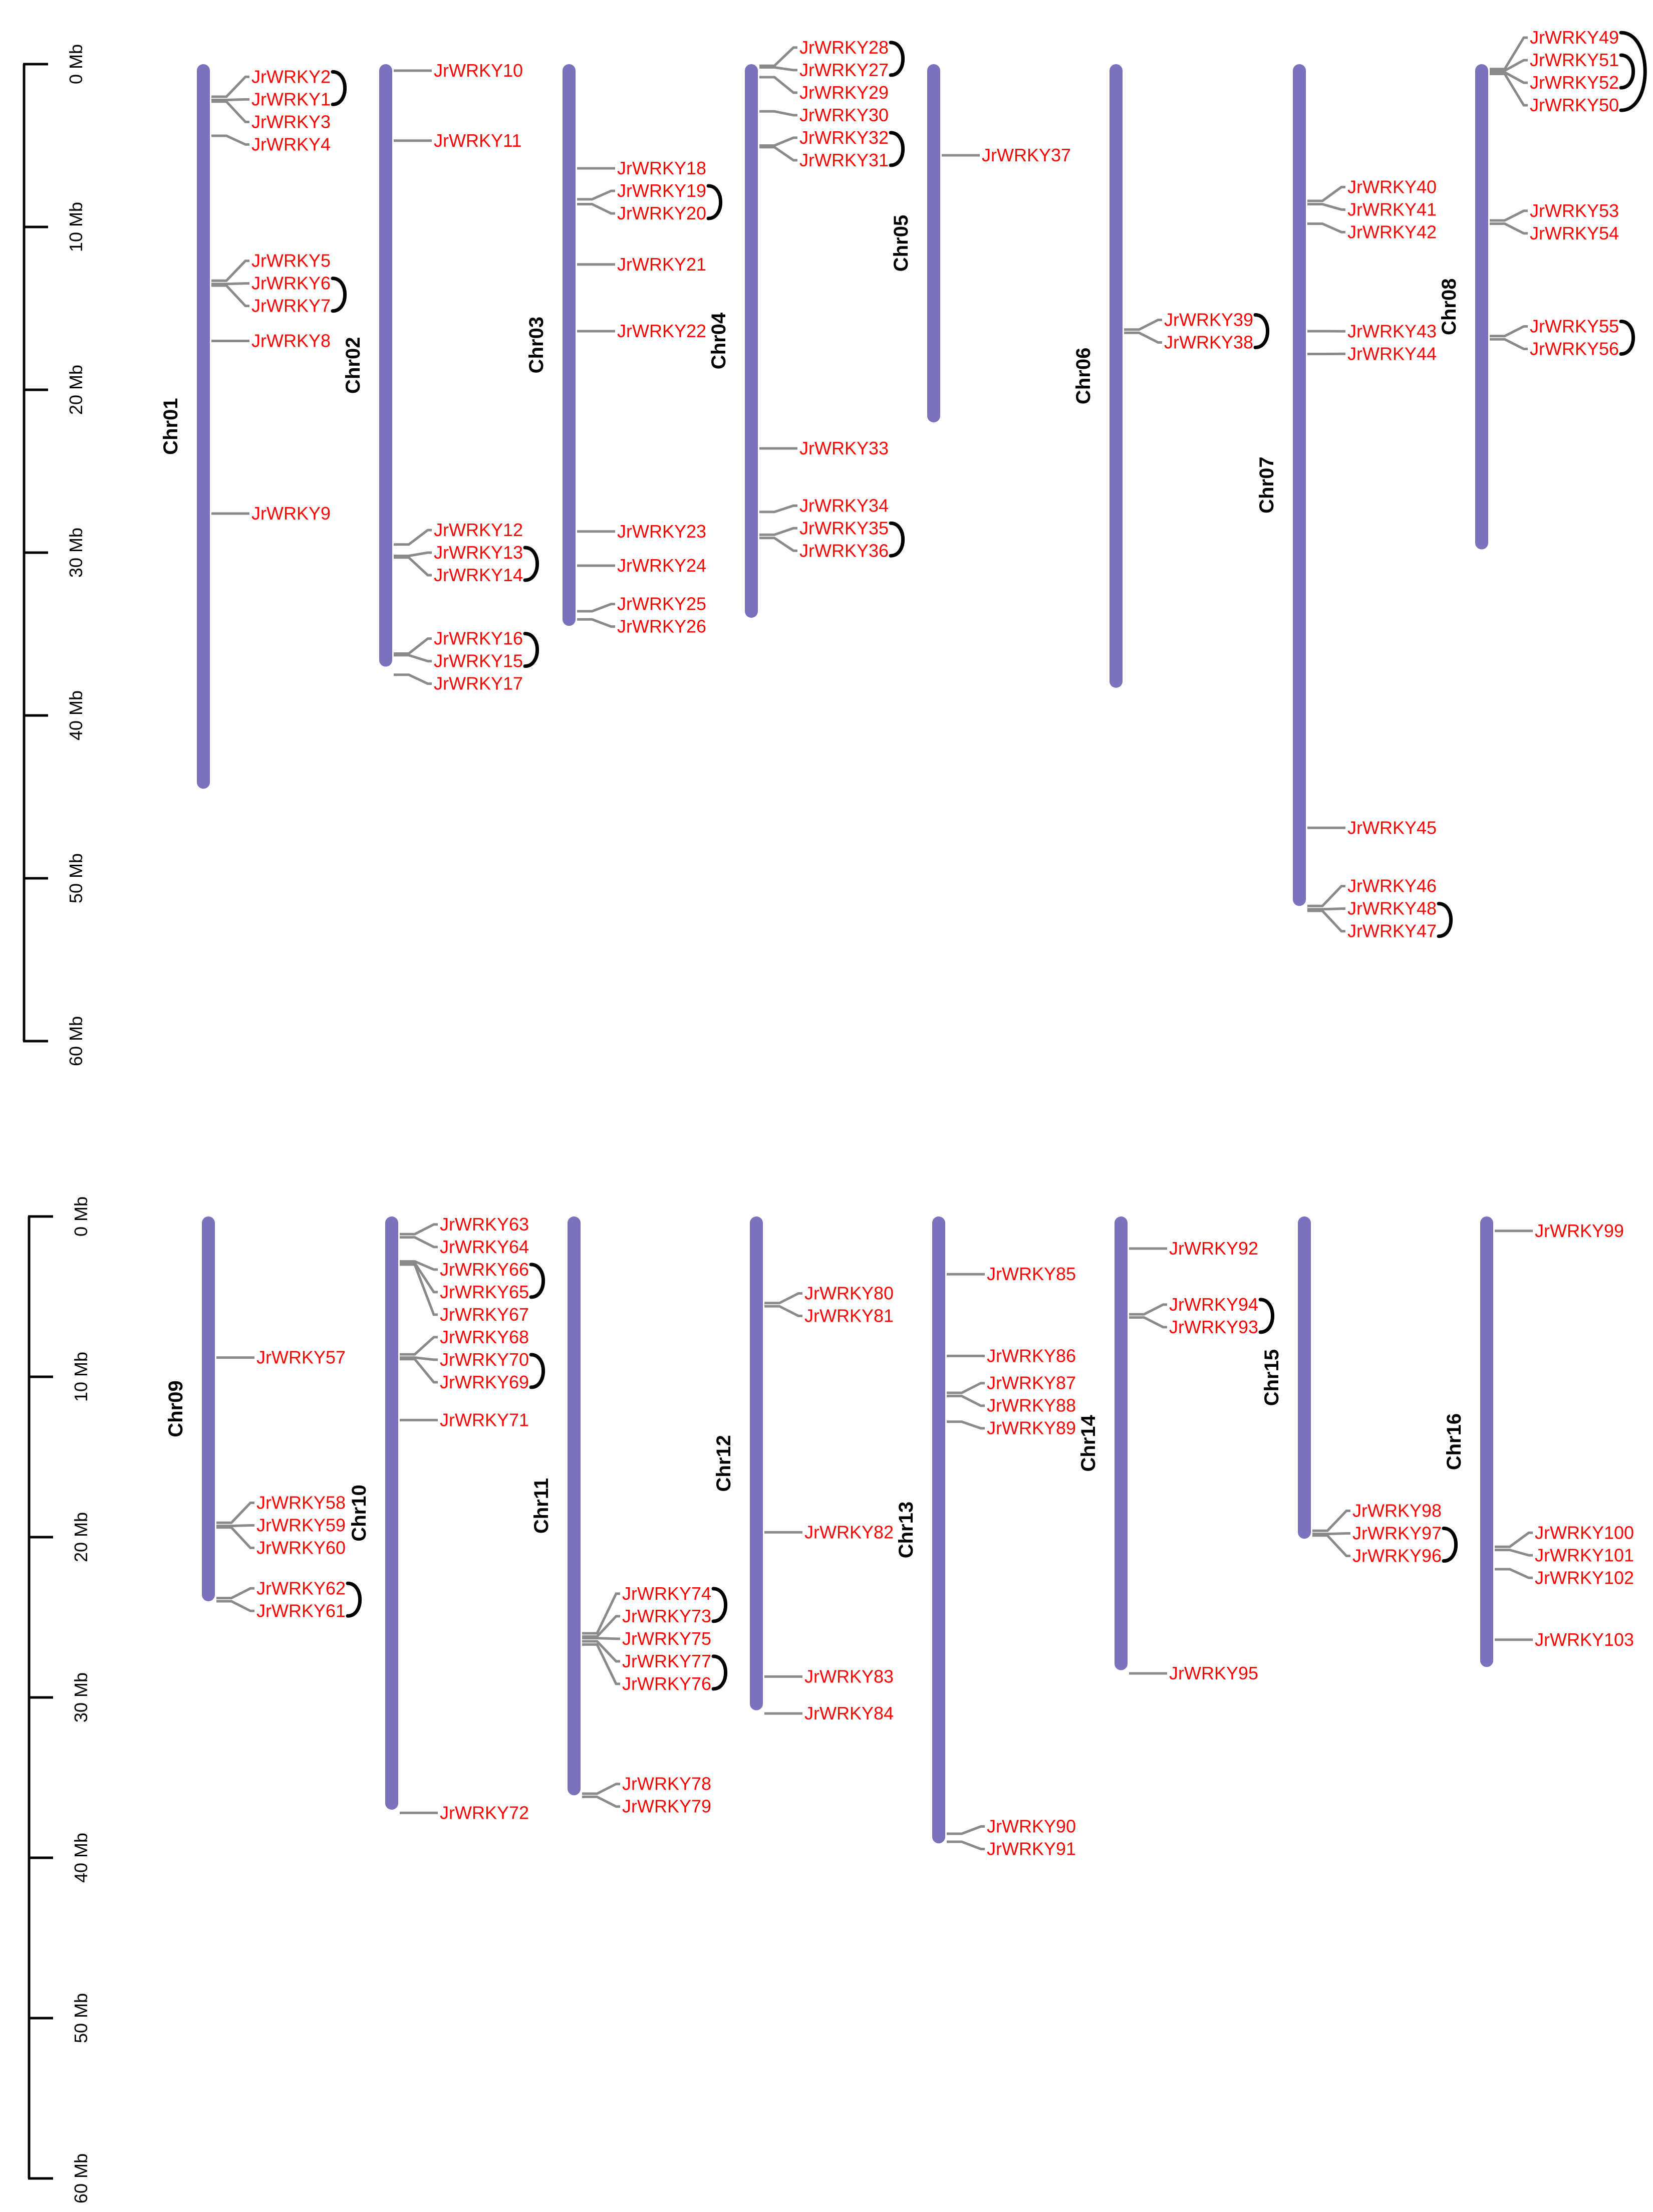 The height and width of the screenshot is (2212, 1653). Describe the element at coordinates (291, 99) in the screenshot. I see `gene-label: JrWRKY1` at that location.